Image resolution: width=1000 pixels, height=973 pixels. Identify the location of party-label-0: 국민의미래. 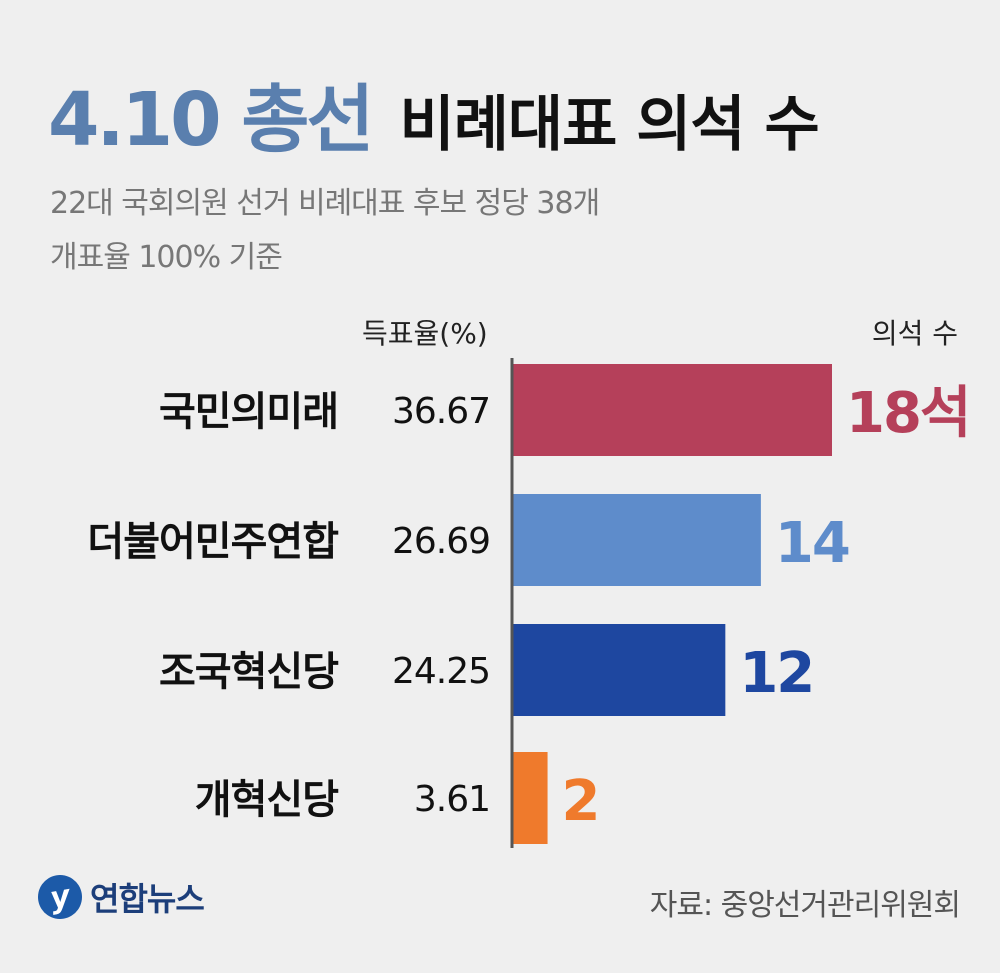
(248, 412).